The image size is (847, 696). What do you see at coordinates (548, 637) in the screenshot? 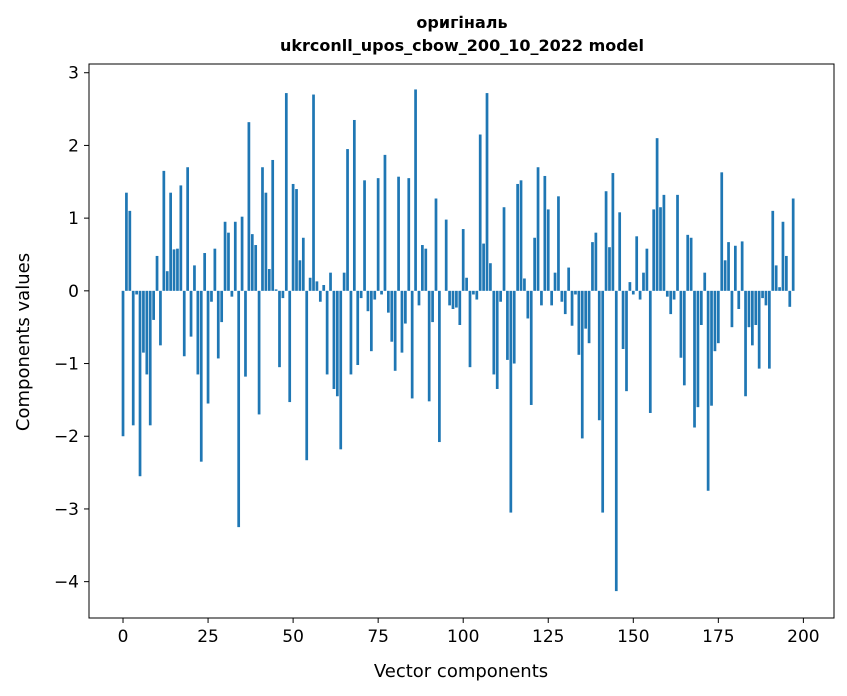
I see `x-tick-label: 125` at bounding box center [548, 637].